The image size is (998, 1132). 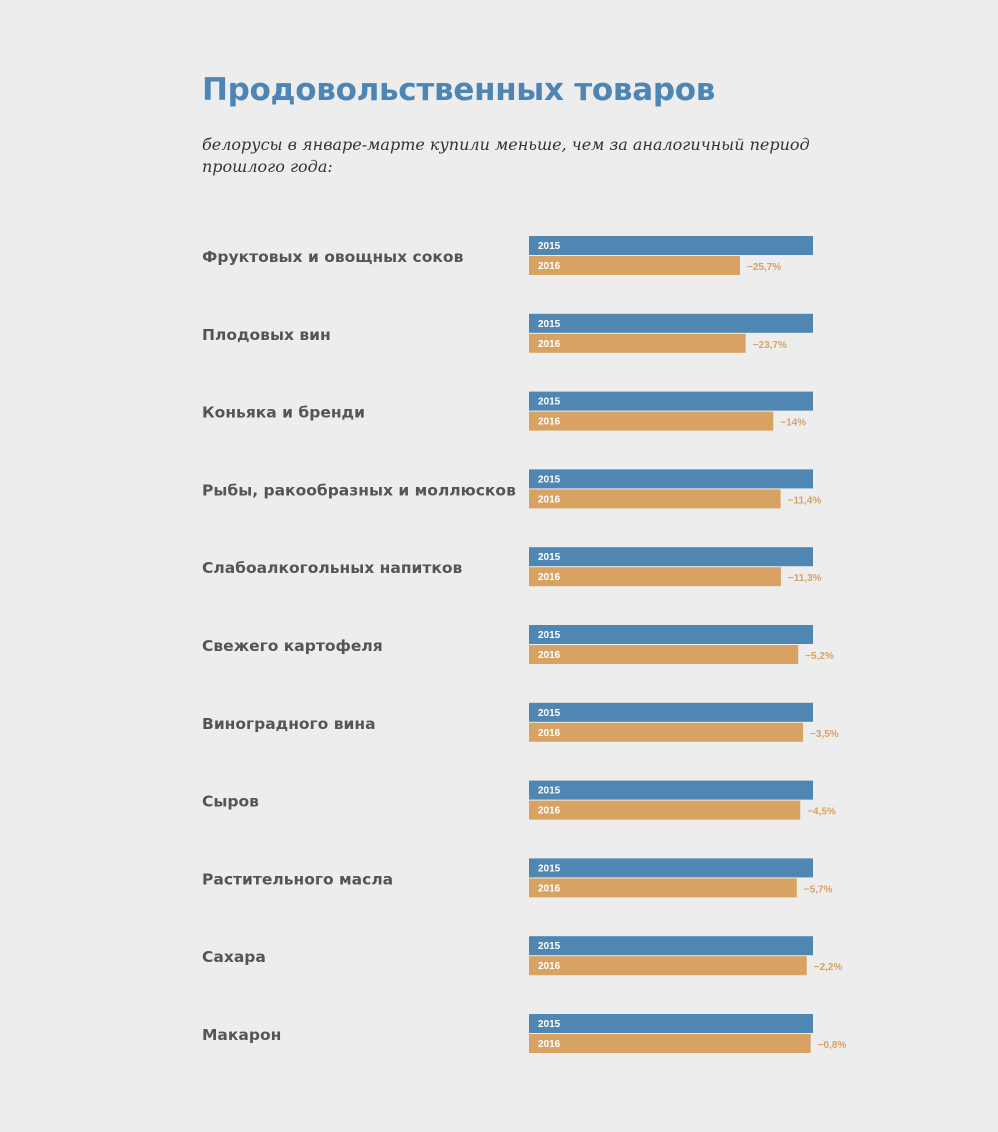 I want to click on change-label: −25,7%, so click(x=764, y=267).